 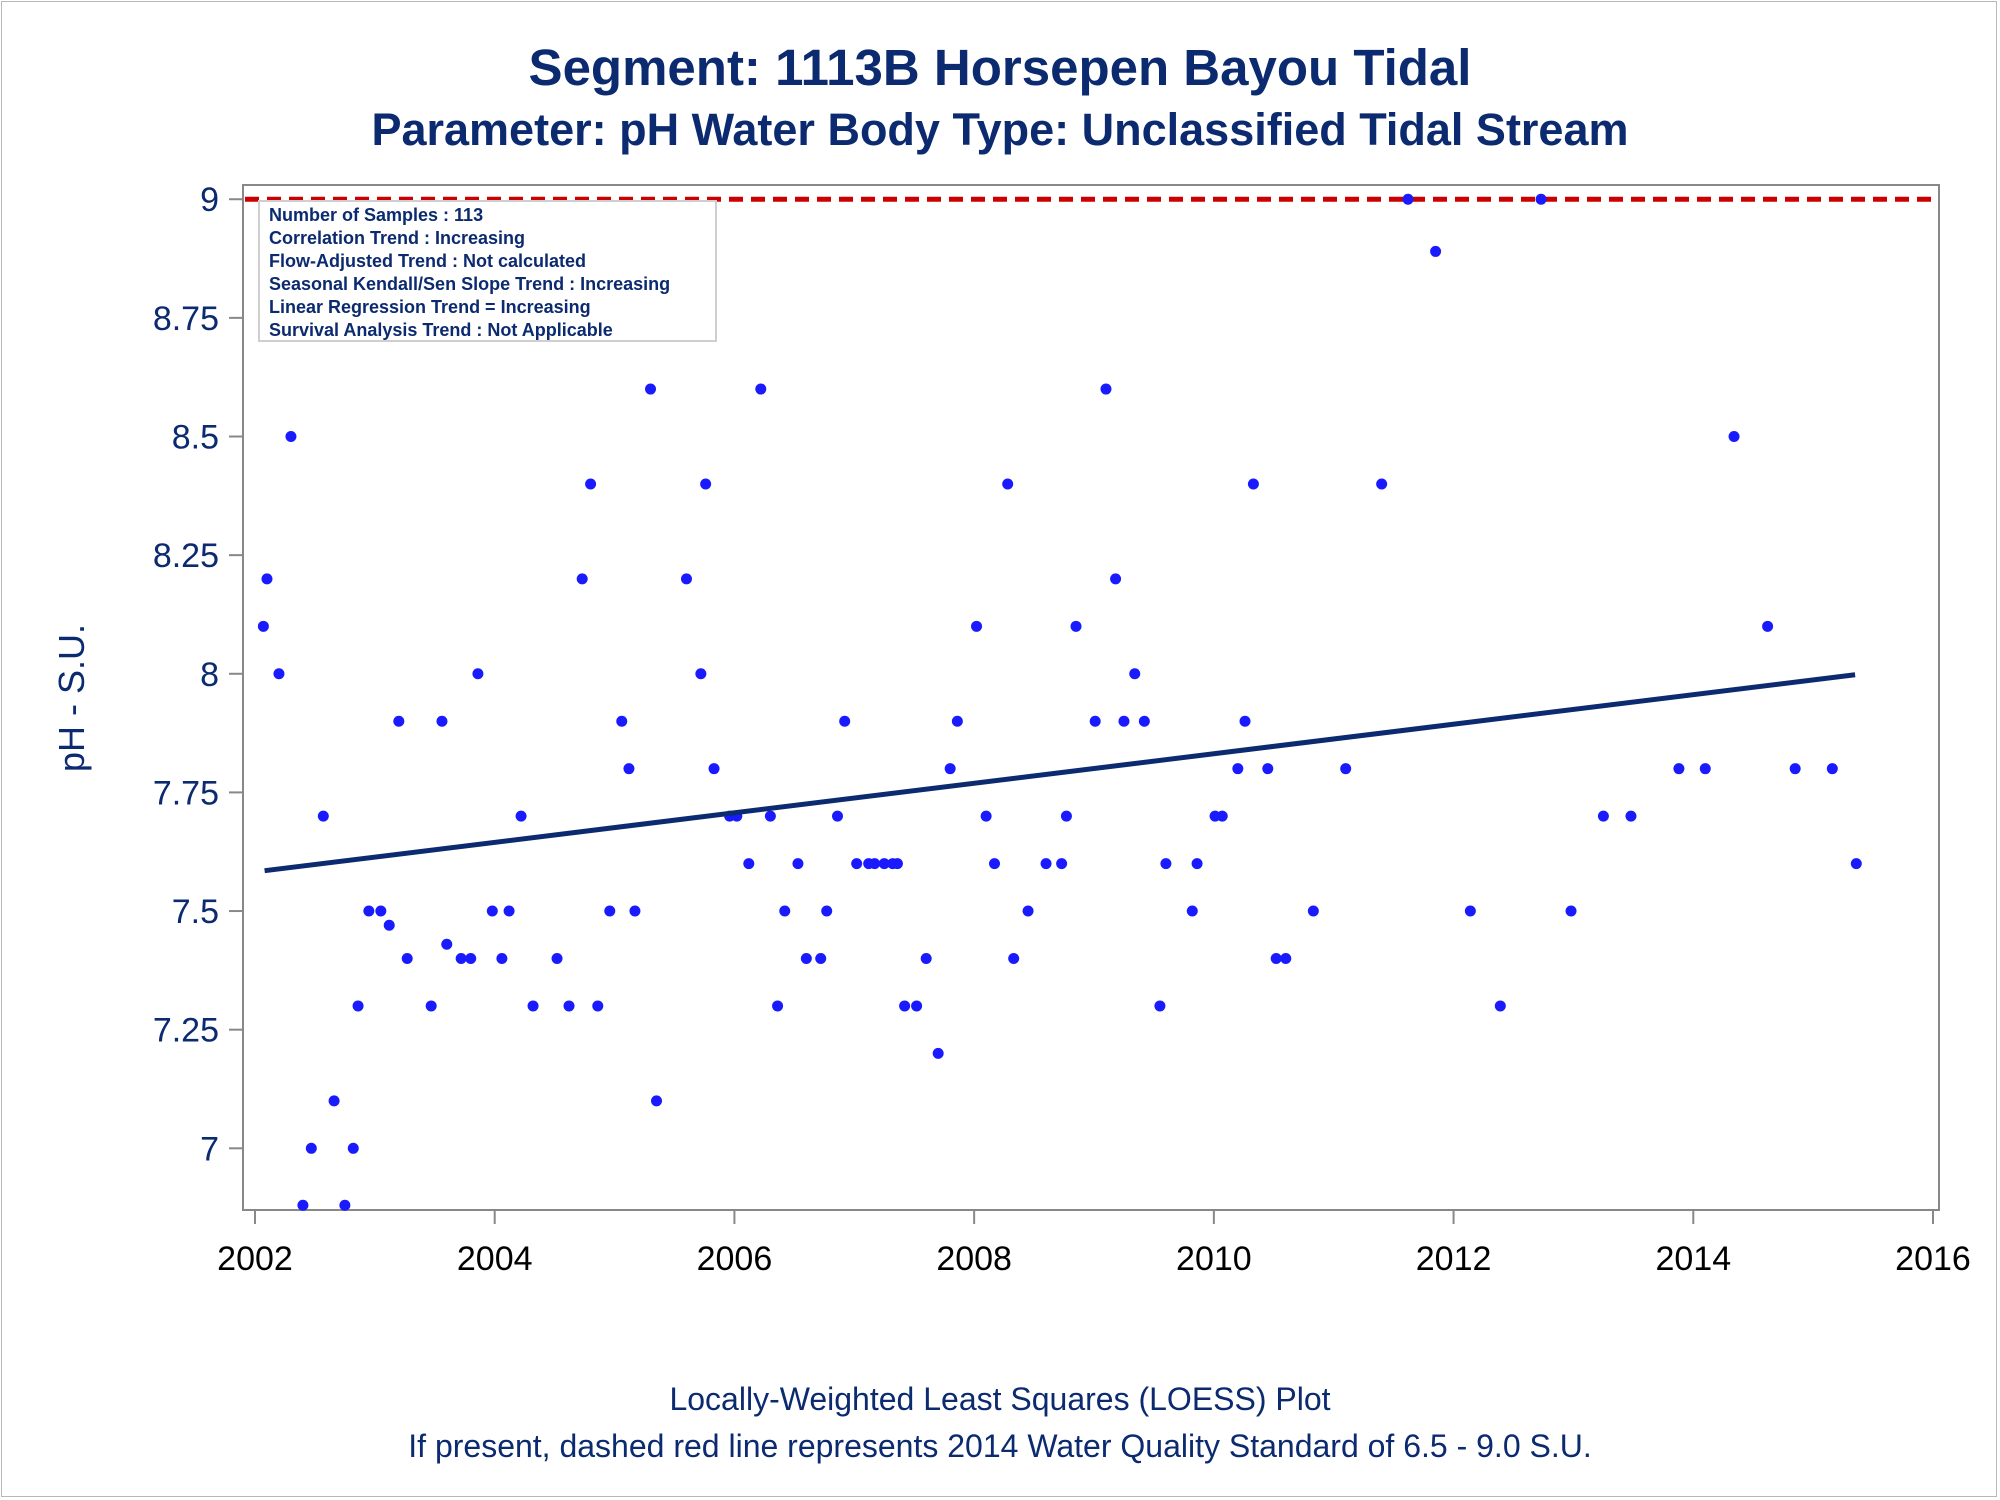 What do you see at coordinates (198, 674) in the screenshot?
I see `y-axis: 7 7.25 7.5 7.75 8 8.25 8.5 8.75 9` at bounding box center [198, 674].